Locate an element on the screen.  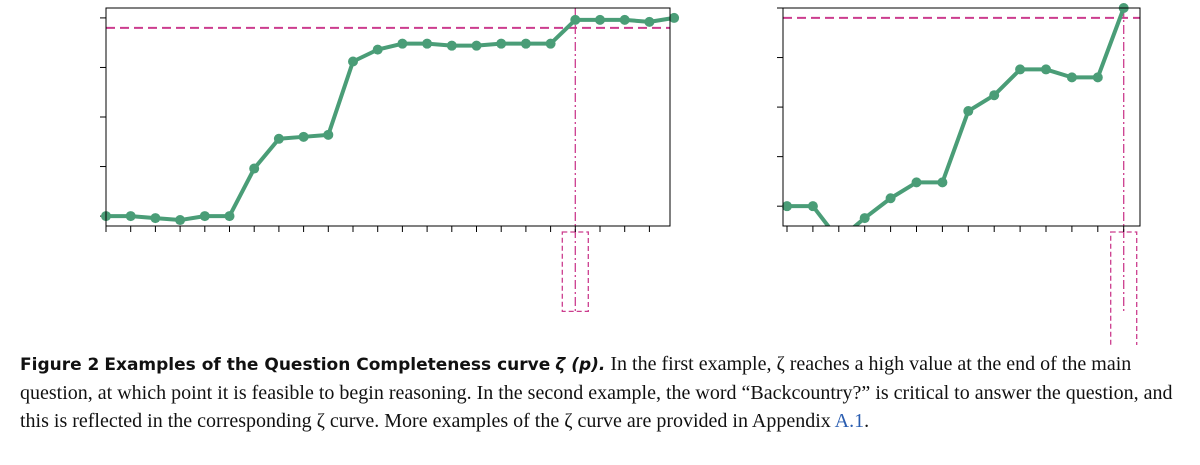
chart2-frame is located at coordinates (961, 117).